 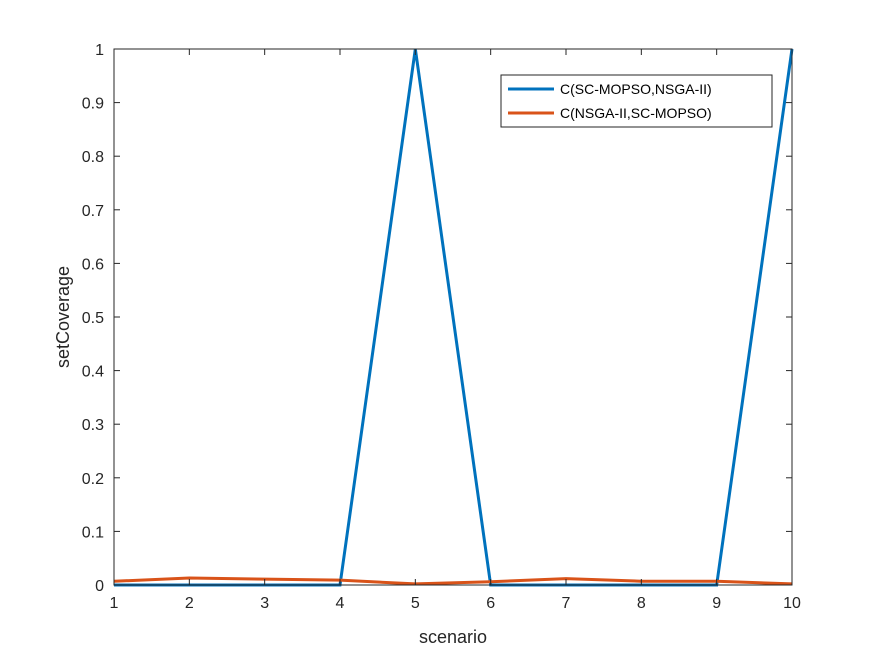 I want to click on y-tick-label: 0, so click(x=99, y=586).